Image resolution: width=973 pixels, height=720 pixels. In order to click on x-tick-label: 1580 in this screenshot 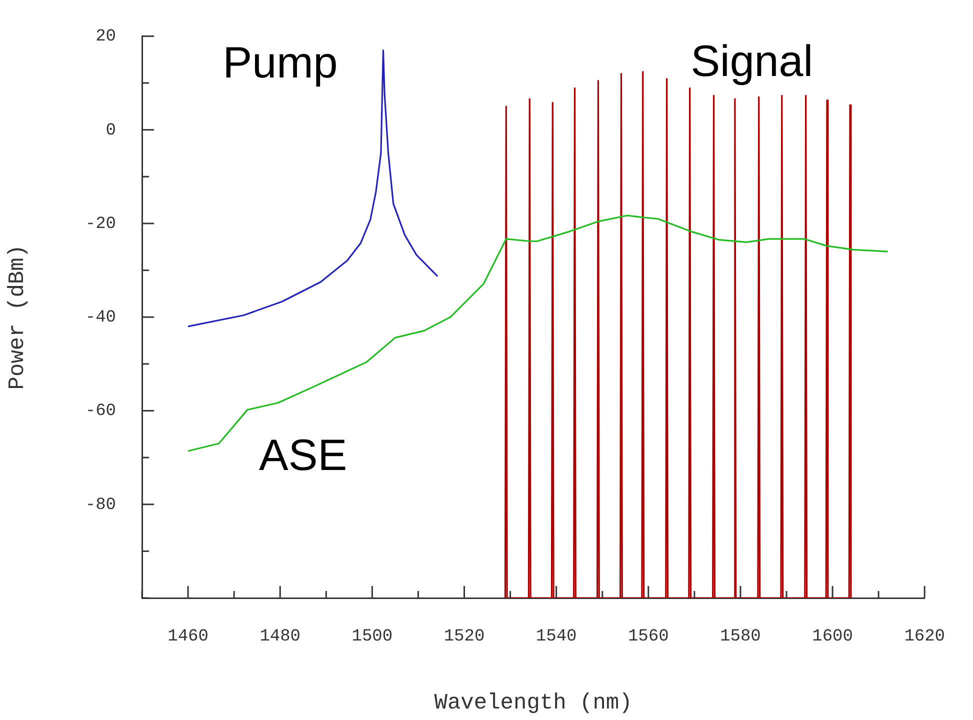, I will do `click(740, 637)`.